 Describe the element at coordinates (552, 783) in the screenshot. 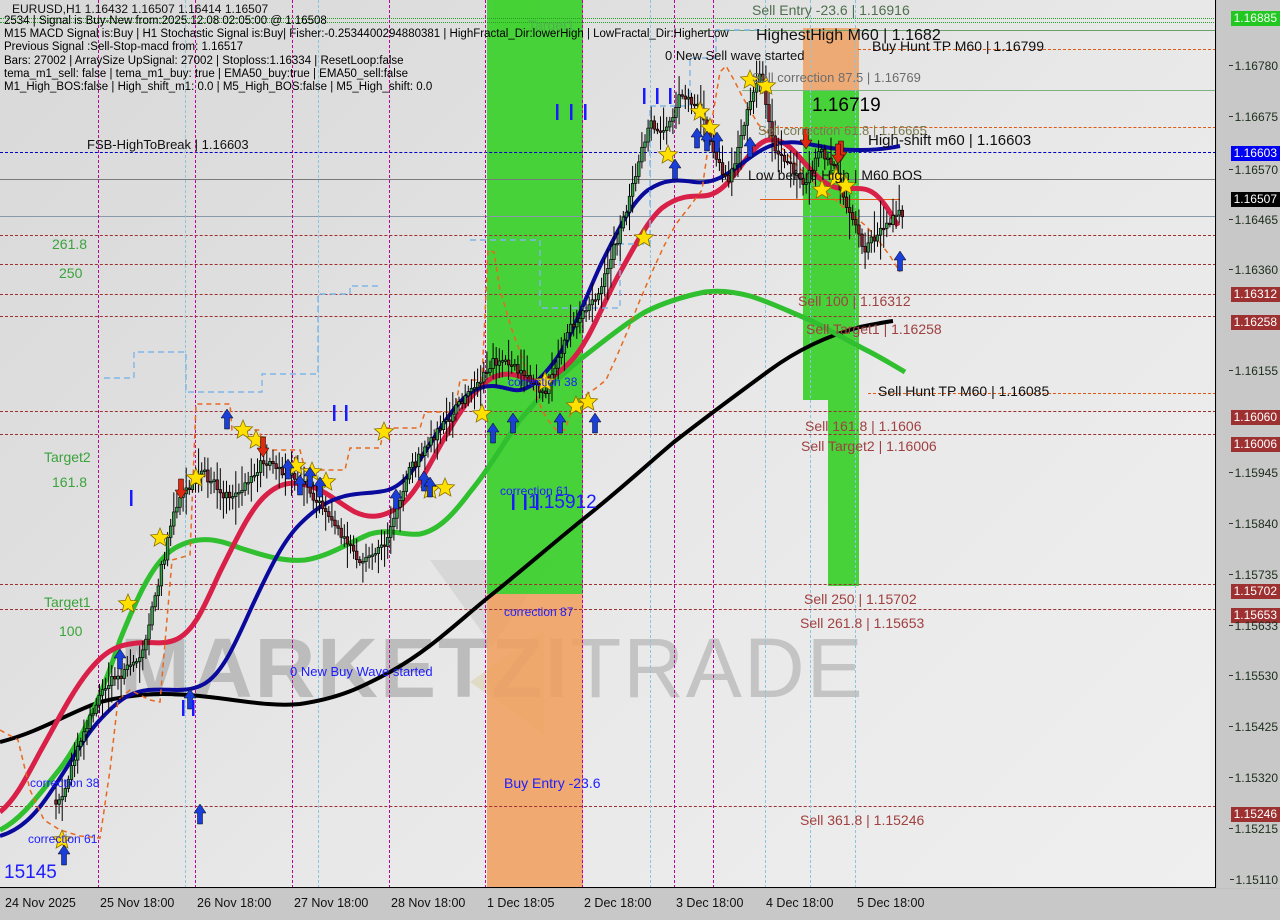

I see `chart-label: Buy Entry -23.6` at that location.